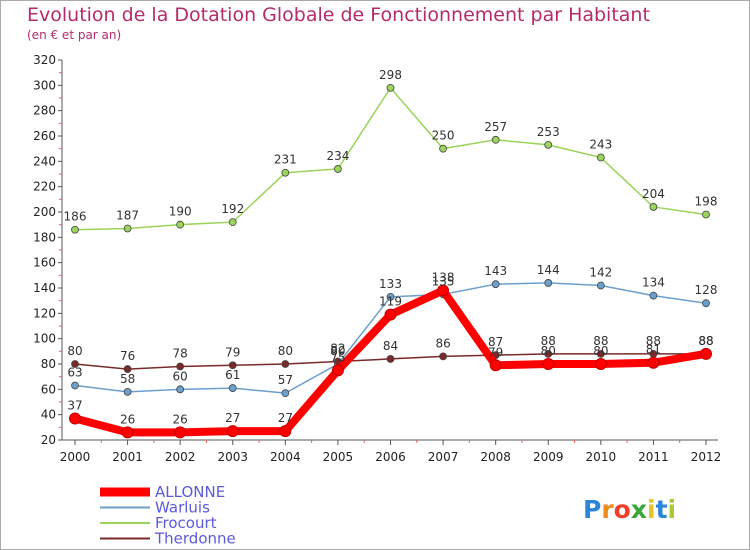  I want to click on y-tick-label: 320, so click(44, 60).